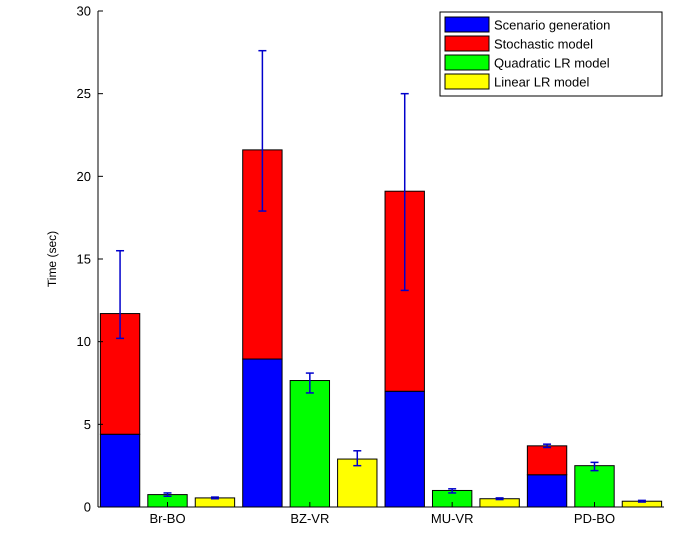 The height and width of the screenshot is (533, 678). I want to click on x-tick-label: Br-BO, so click(167, 518).